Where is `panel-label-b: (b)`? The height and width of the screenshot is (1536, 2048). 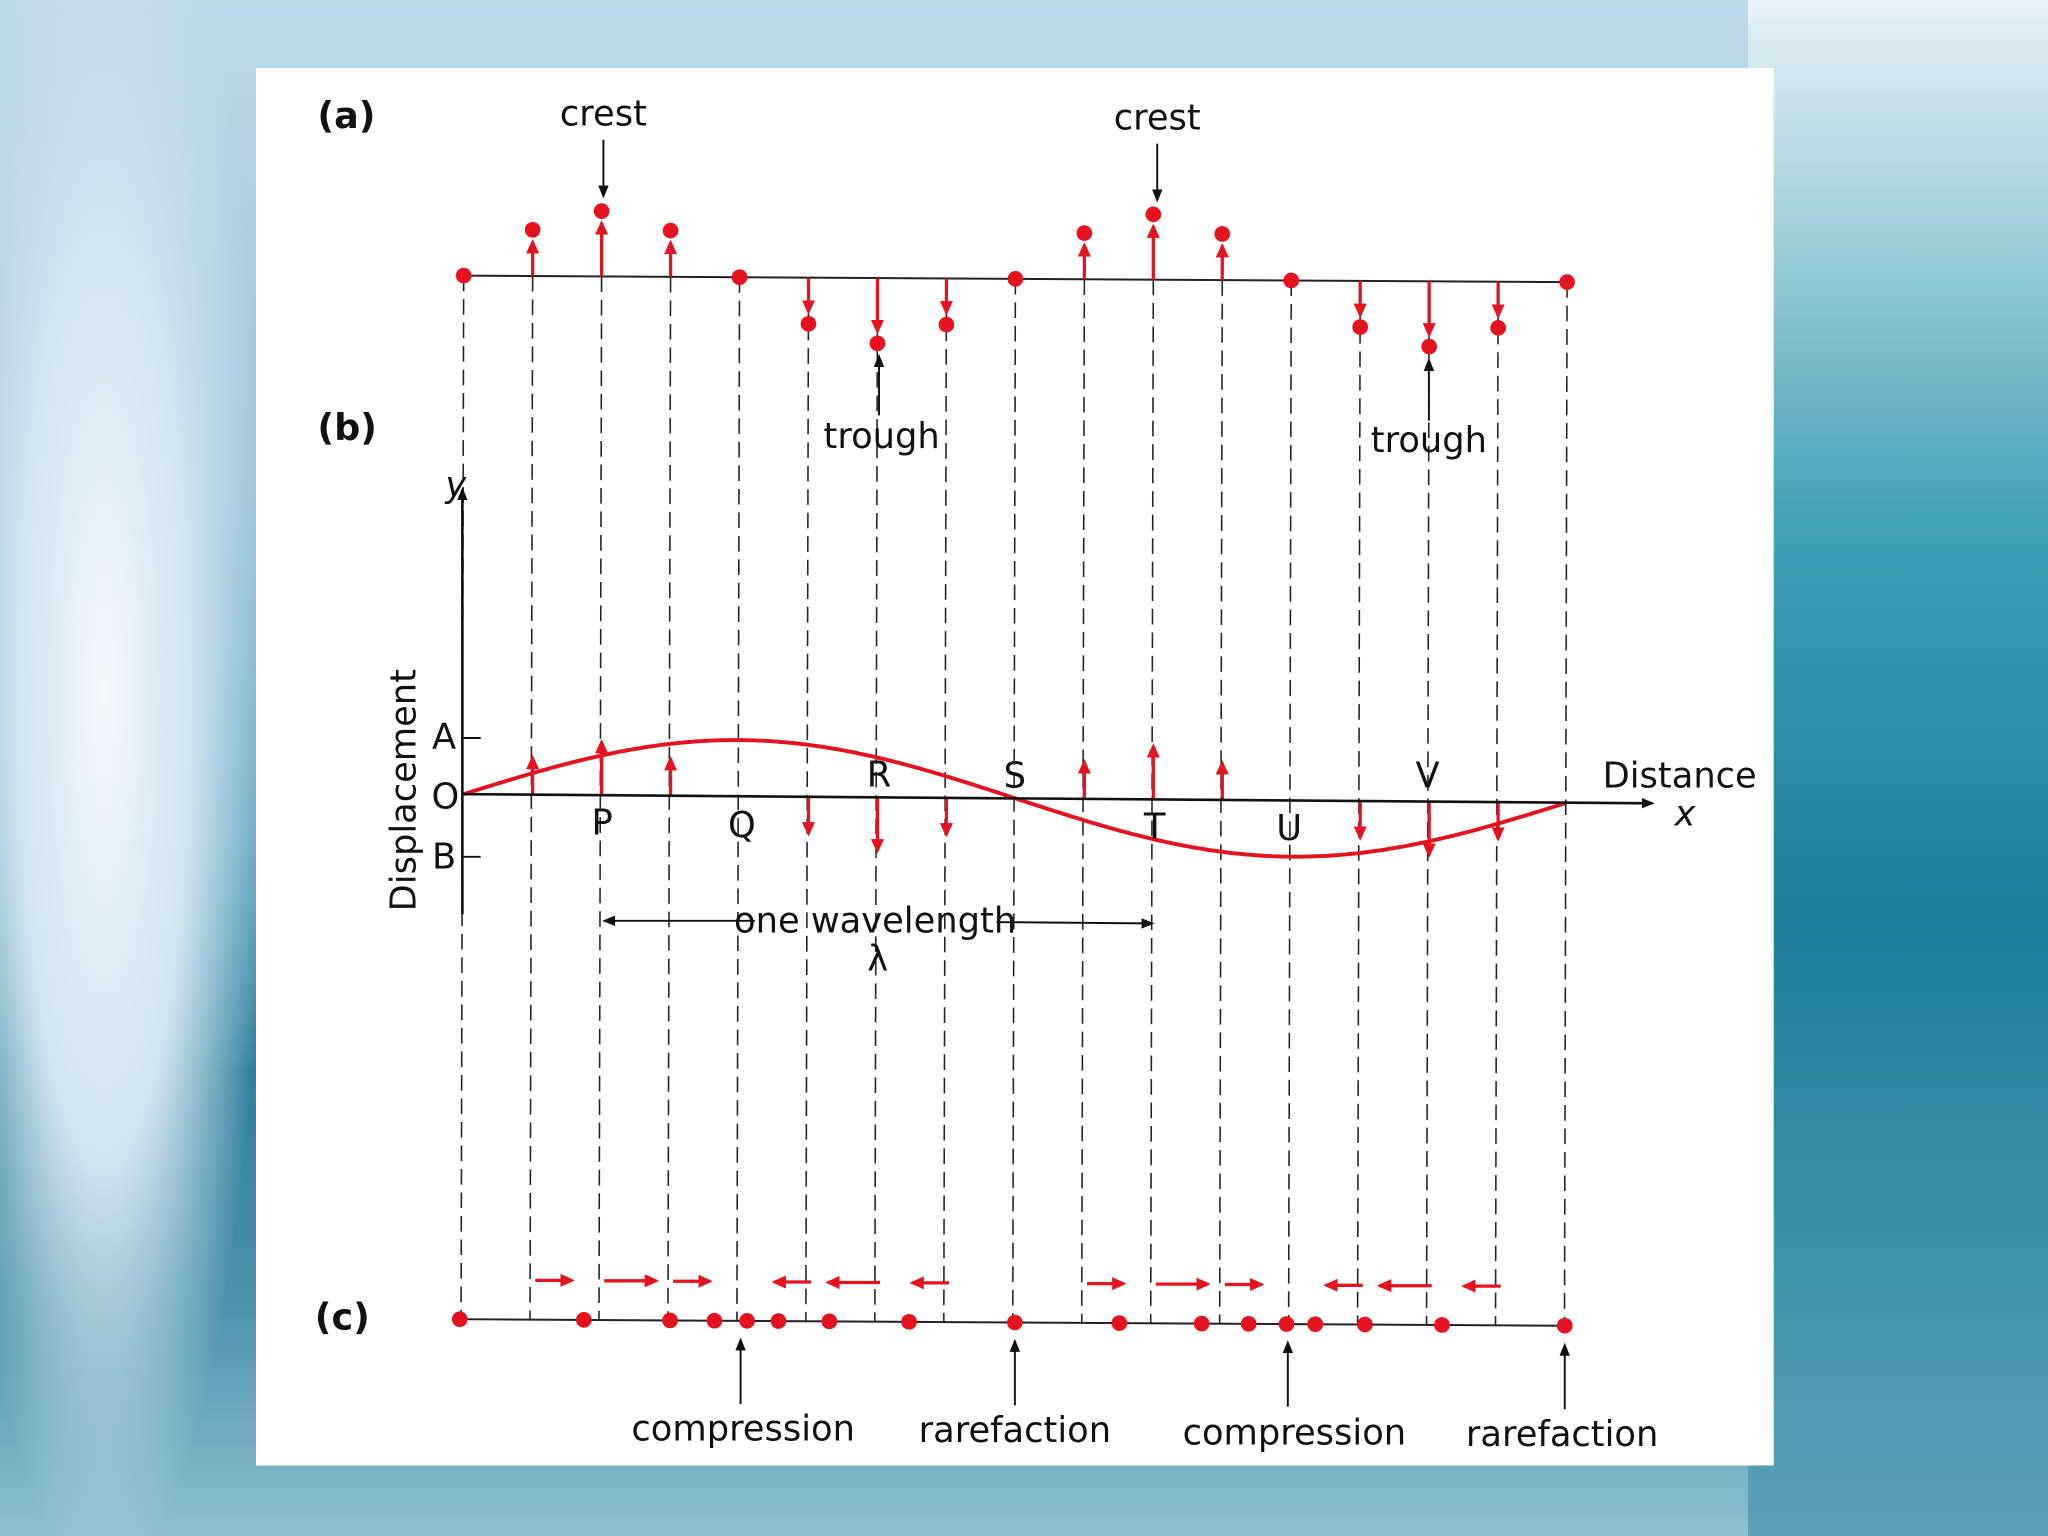 panel-label-b: (b) is located at coordinates (347, 427).